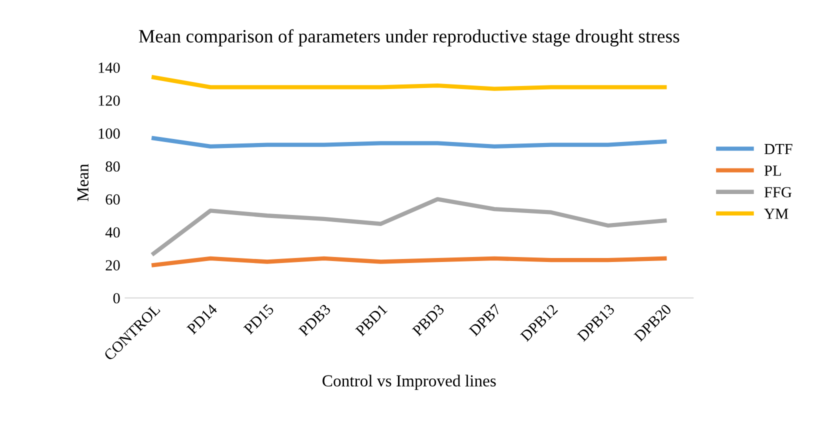  Describe the element at coordinates (112, 232) in the screenshot. I see `y-tick-label: 40` at that location.